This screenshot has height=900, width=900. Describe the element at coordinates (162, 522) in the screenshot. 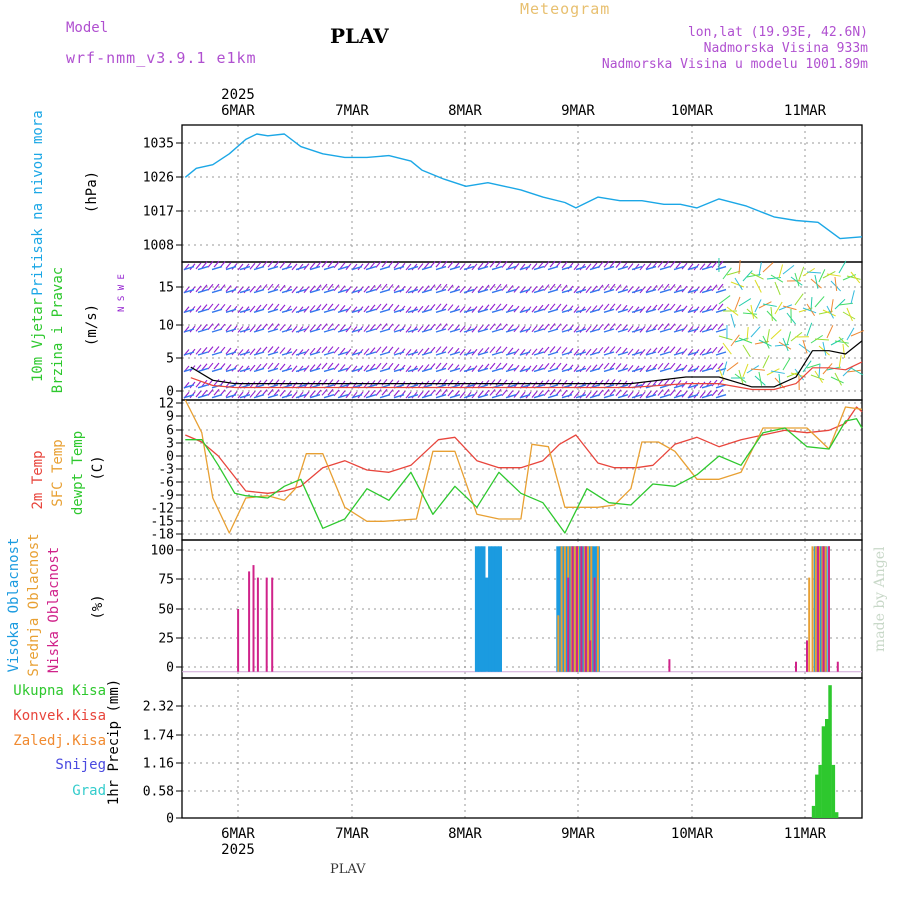

I see `y-tick-label: -15` at that location.